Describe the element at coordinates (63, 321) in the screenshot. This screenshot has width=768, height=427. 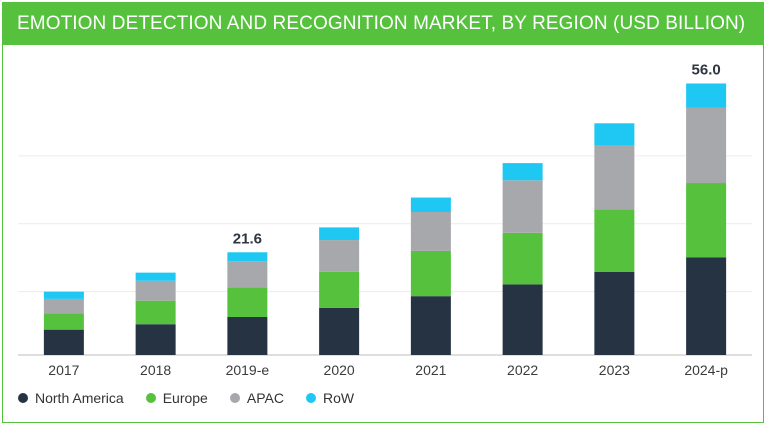
I see `bar-europe-2017` at that location.